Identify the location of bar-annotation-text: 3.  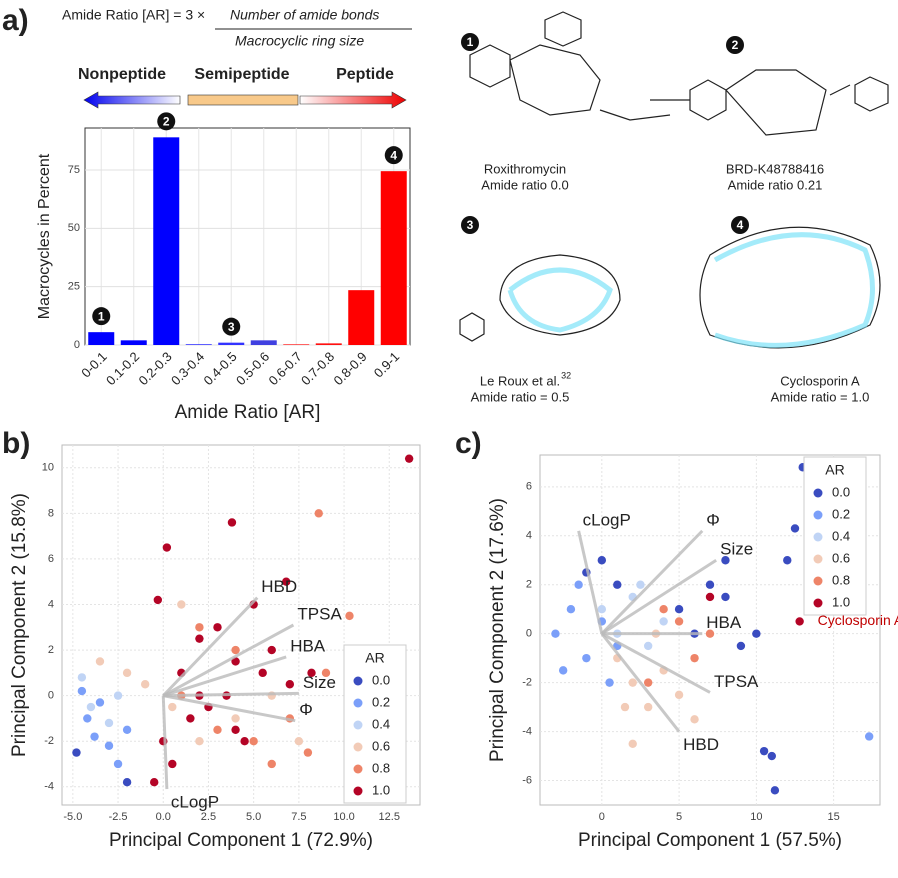
(231, 327).